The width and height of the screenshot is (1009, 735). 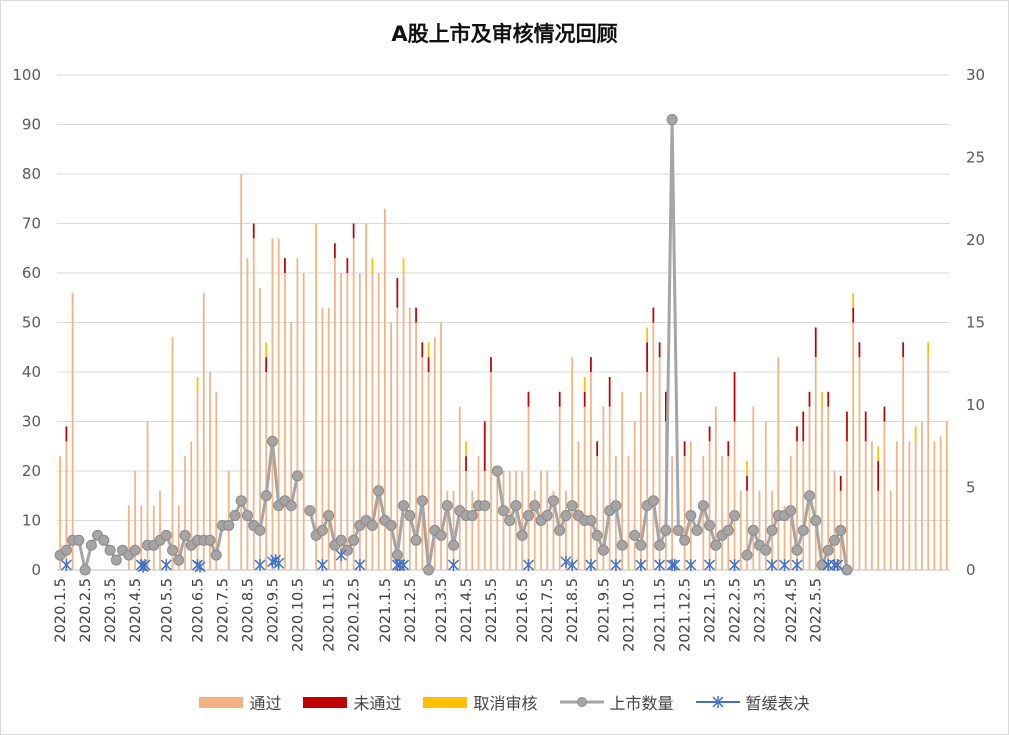 I want to click on x-axis-tick-label: 2020.2.5, so click(x=86, y=610).